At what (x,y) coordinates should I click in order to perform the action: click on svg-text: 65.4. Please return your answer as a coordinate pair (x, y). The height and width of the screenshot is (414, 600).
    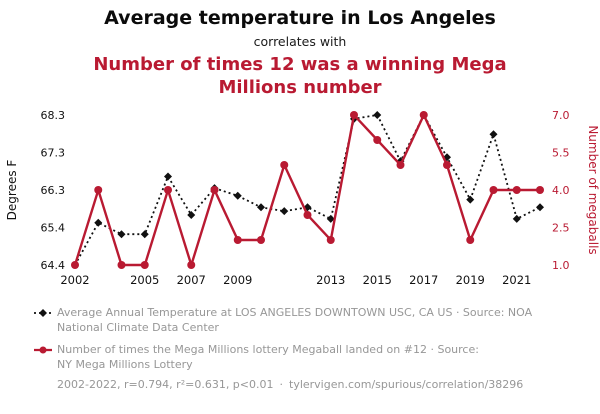
    Looking at the image, I should click on (53, 227).